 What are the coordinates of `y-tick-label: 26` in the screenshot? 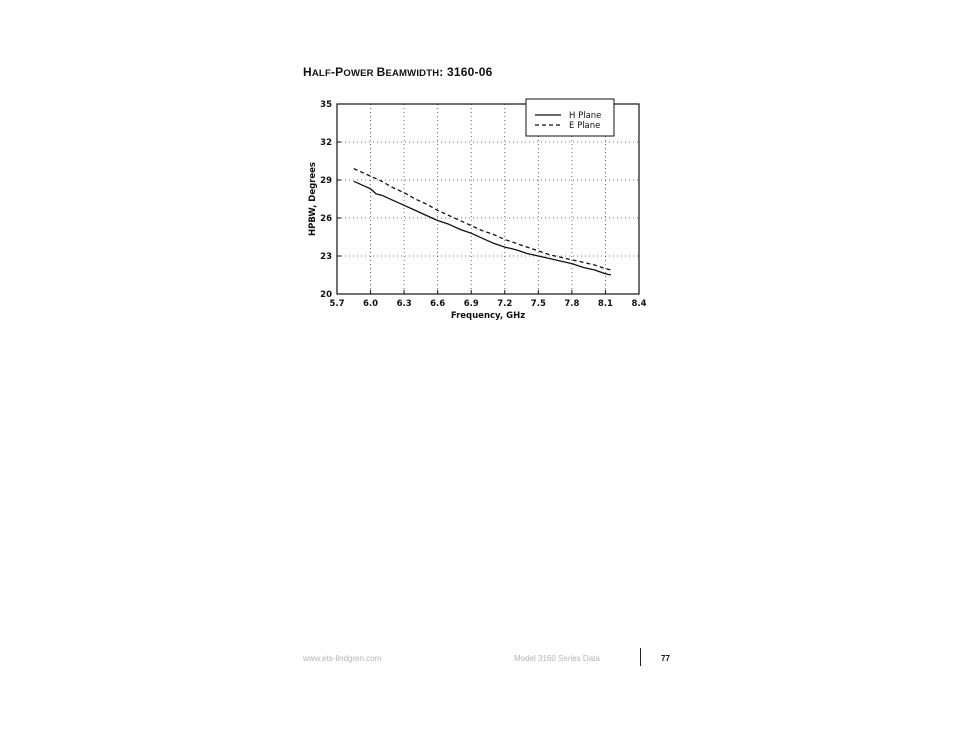 It's located at (326, 219).